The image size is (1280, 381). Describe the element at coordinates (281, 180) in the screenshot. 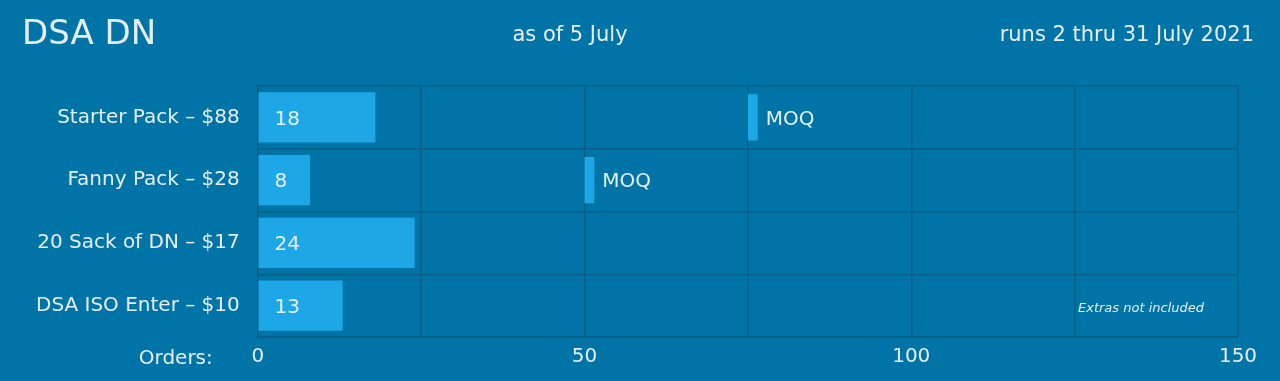

I see `data-label: 8` at that location.